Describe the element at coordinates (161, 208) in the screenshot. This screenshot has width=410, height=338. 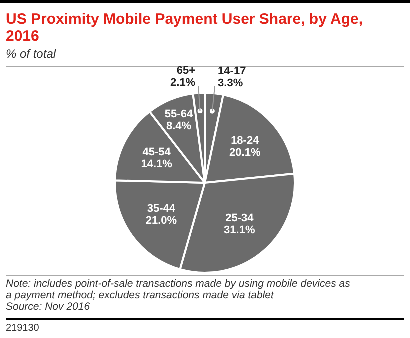
I see `slice-label: 35-44` at that location.